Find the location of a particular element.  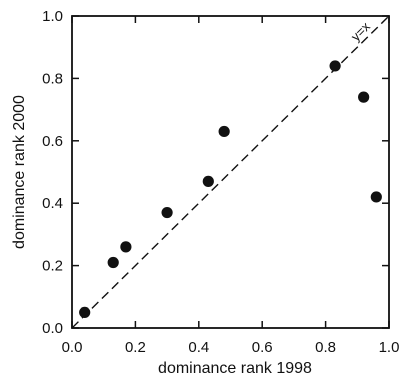

x-tick-label: 0.2 is located at coordinates (135, 347).